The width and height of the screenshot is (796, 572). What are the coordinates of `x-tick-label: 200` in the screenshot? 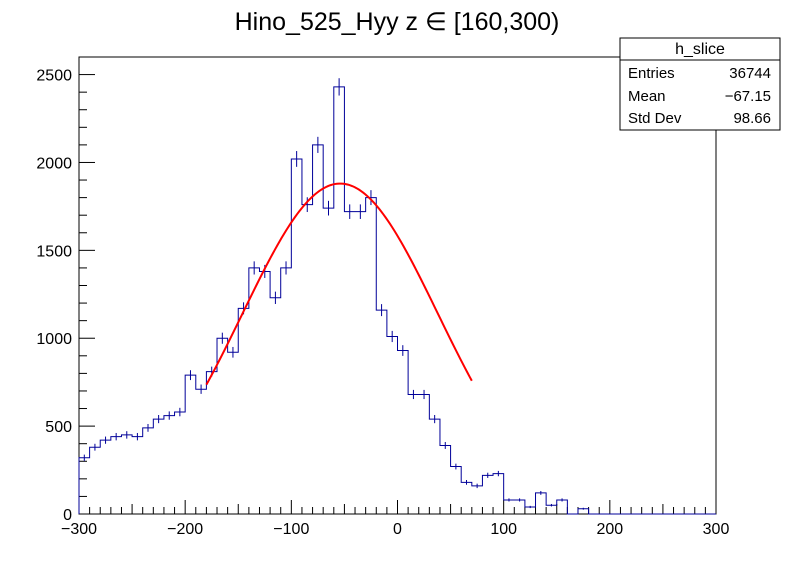 It's located at (609, 529).